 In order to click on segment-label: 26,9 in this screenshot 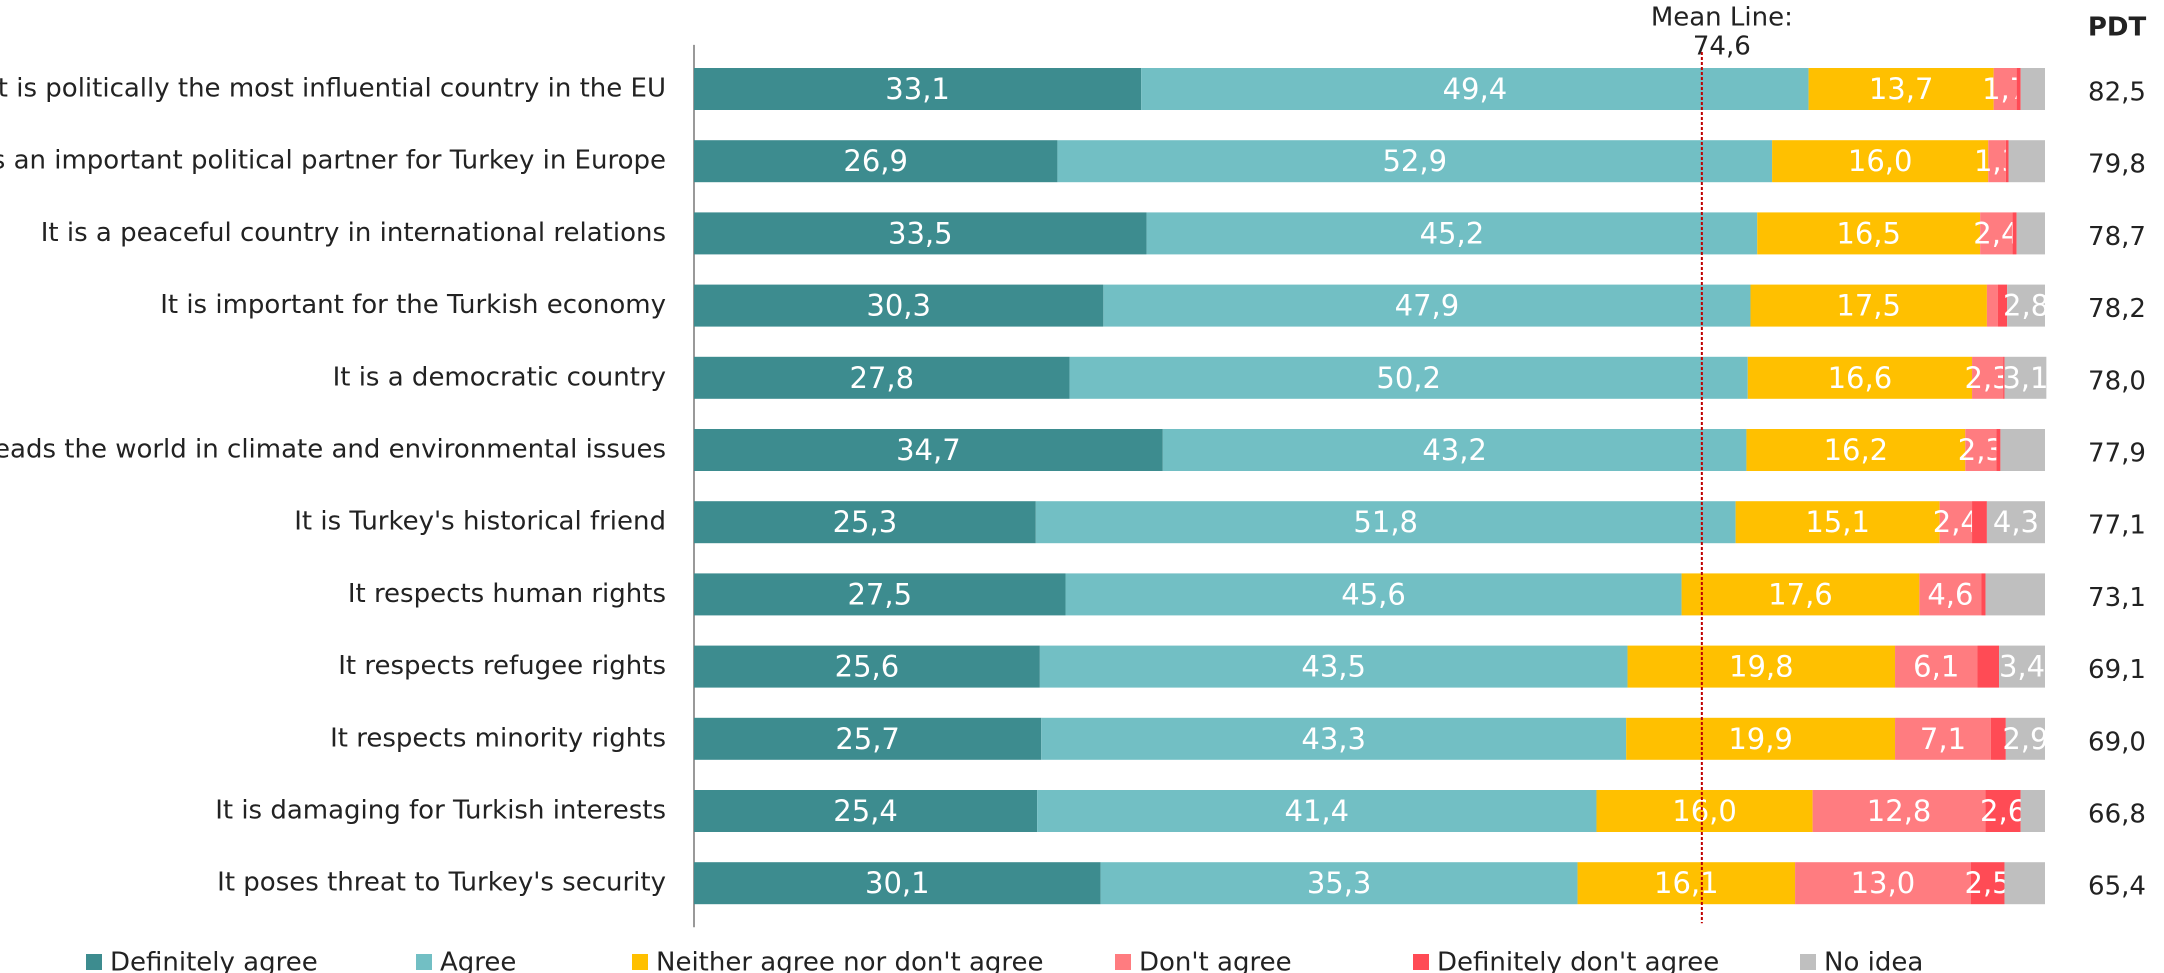, I will do `click(875, 161)`.